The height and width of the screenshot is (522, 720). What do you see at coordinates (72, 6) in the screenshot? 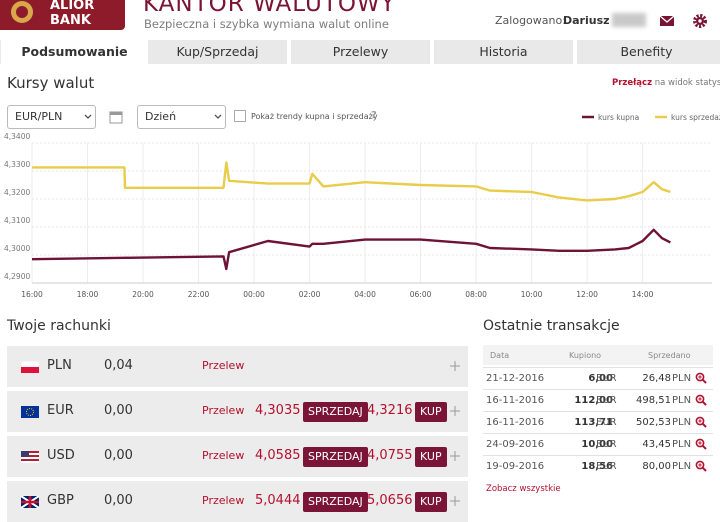
I see `logo-text: ALIOR` at bounding box center [72, 6].